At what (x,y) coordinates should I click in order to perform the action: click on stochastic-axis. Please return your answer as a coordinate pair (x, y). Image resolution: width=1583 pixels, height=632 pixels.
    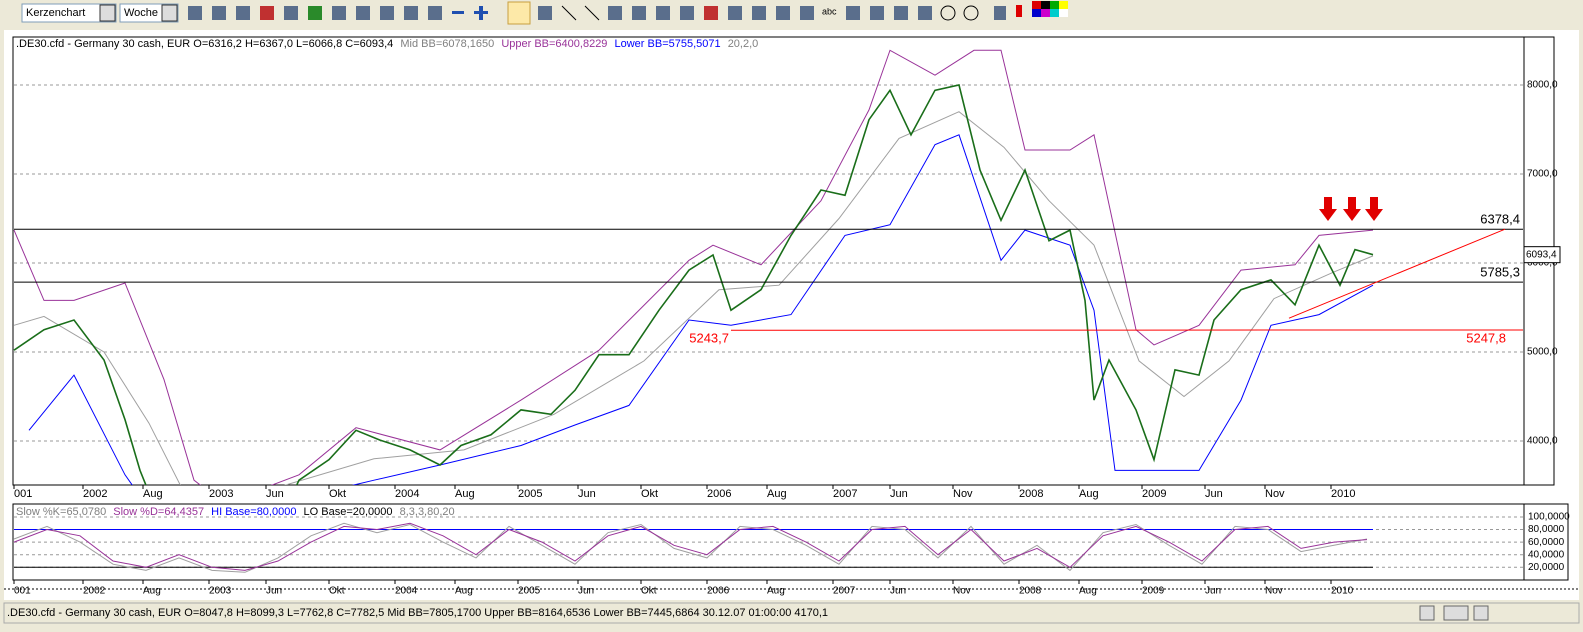
    Looking at the image, I should click on (1546, 542).